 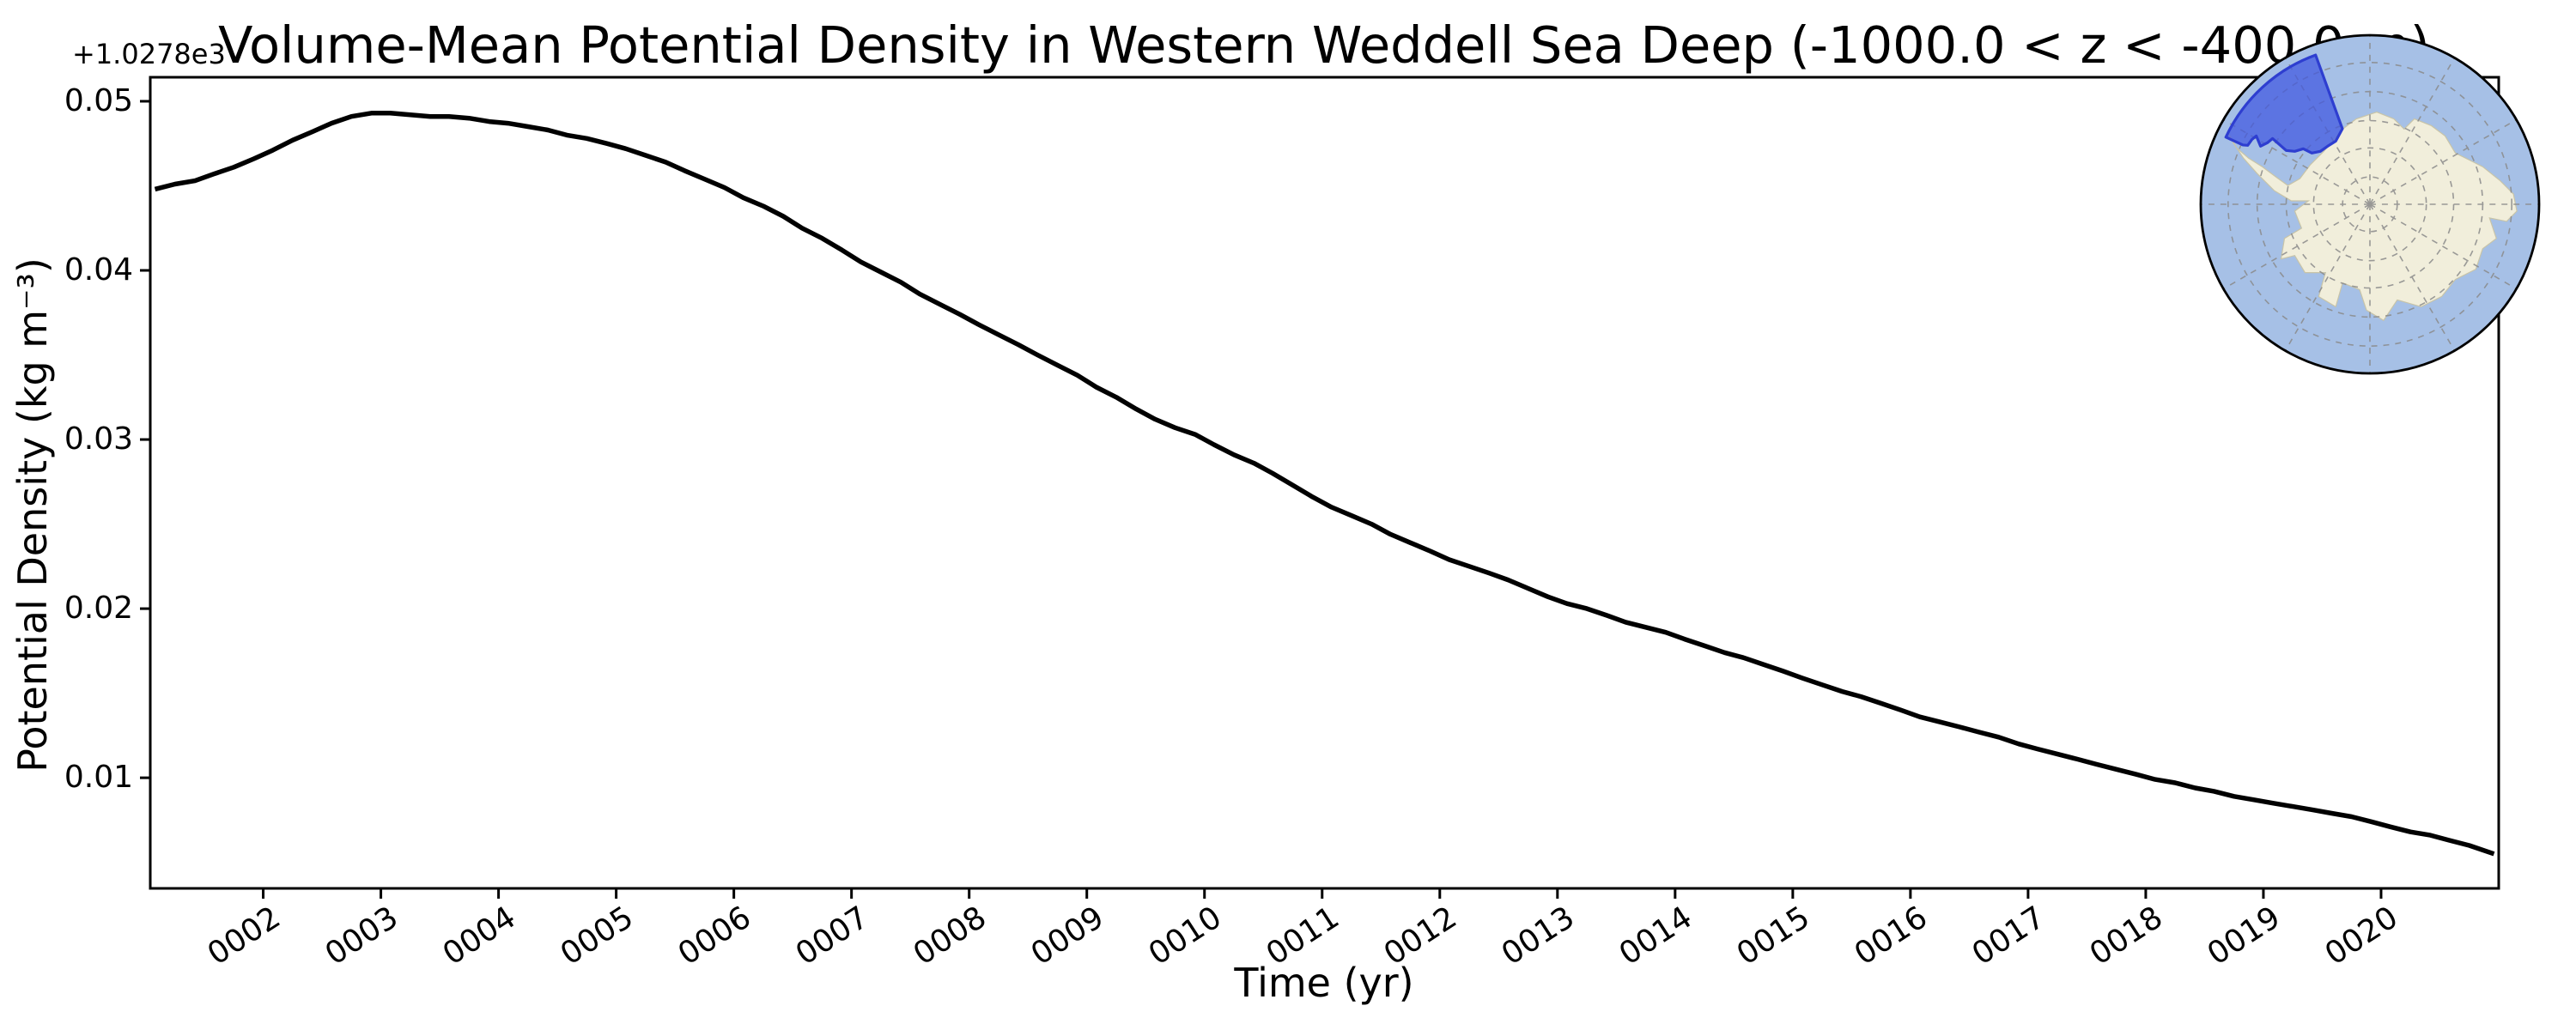 I want to click on x-axis-label: Time (yr), so click(x=1324, y=983).